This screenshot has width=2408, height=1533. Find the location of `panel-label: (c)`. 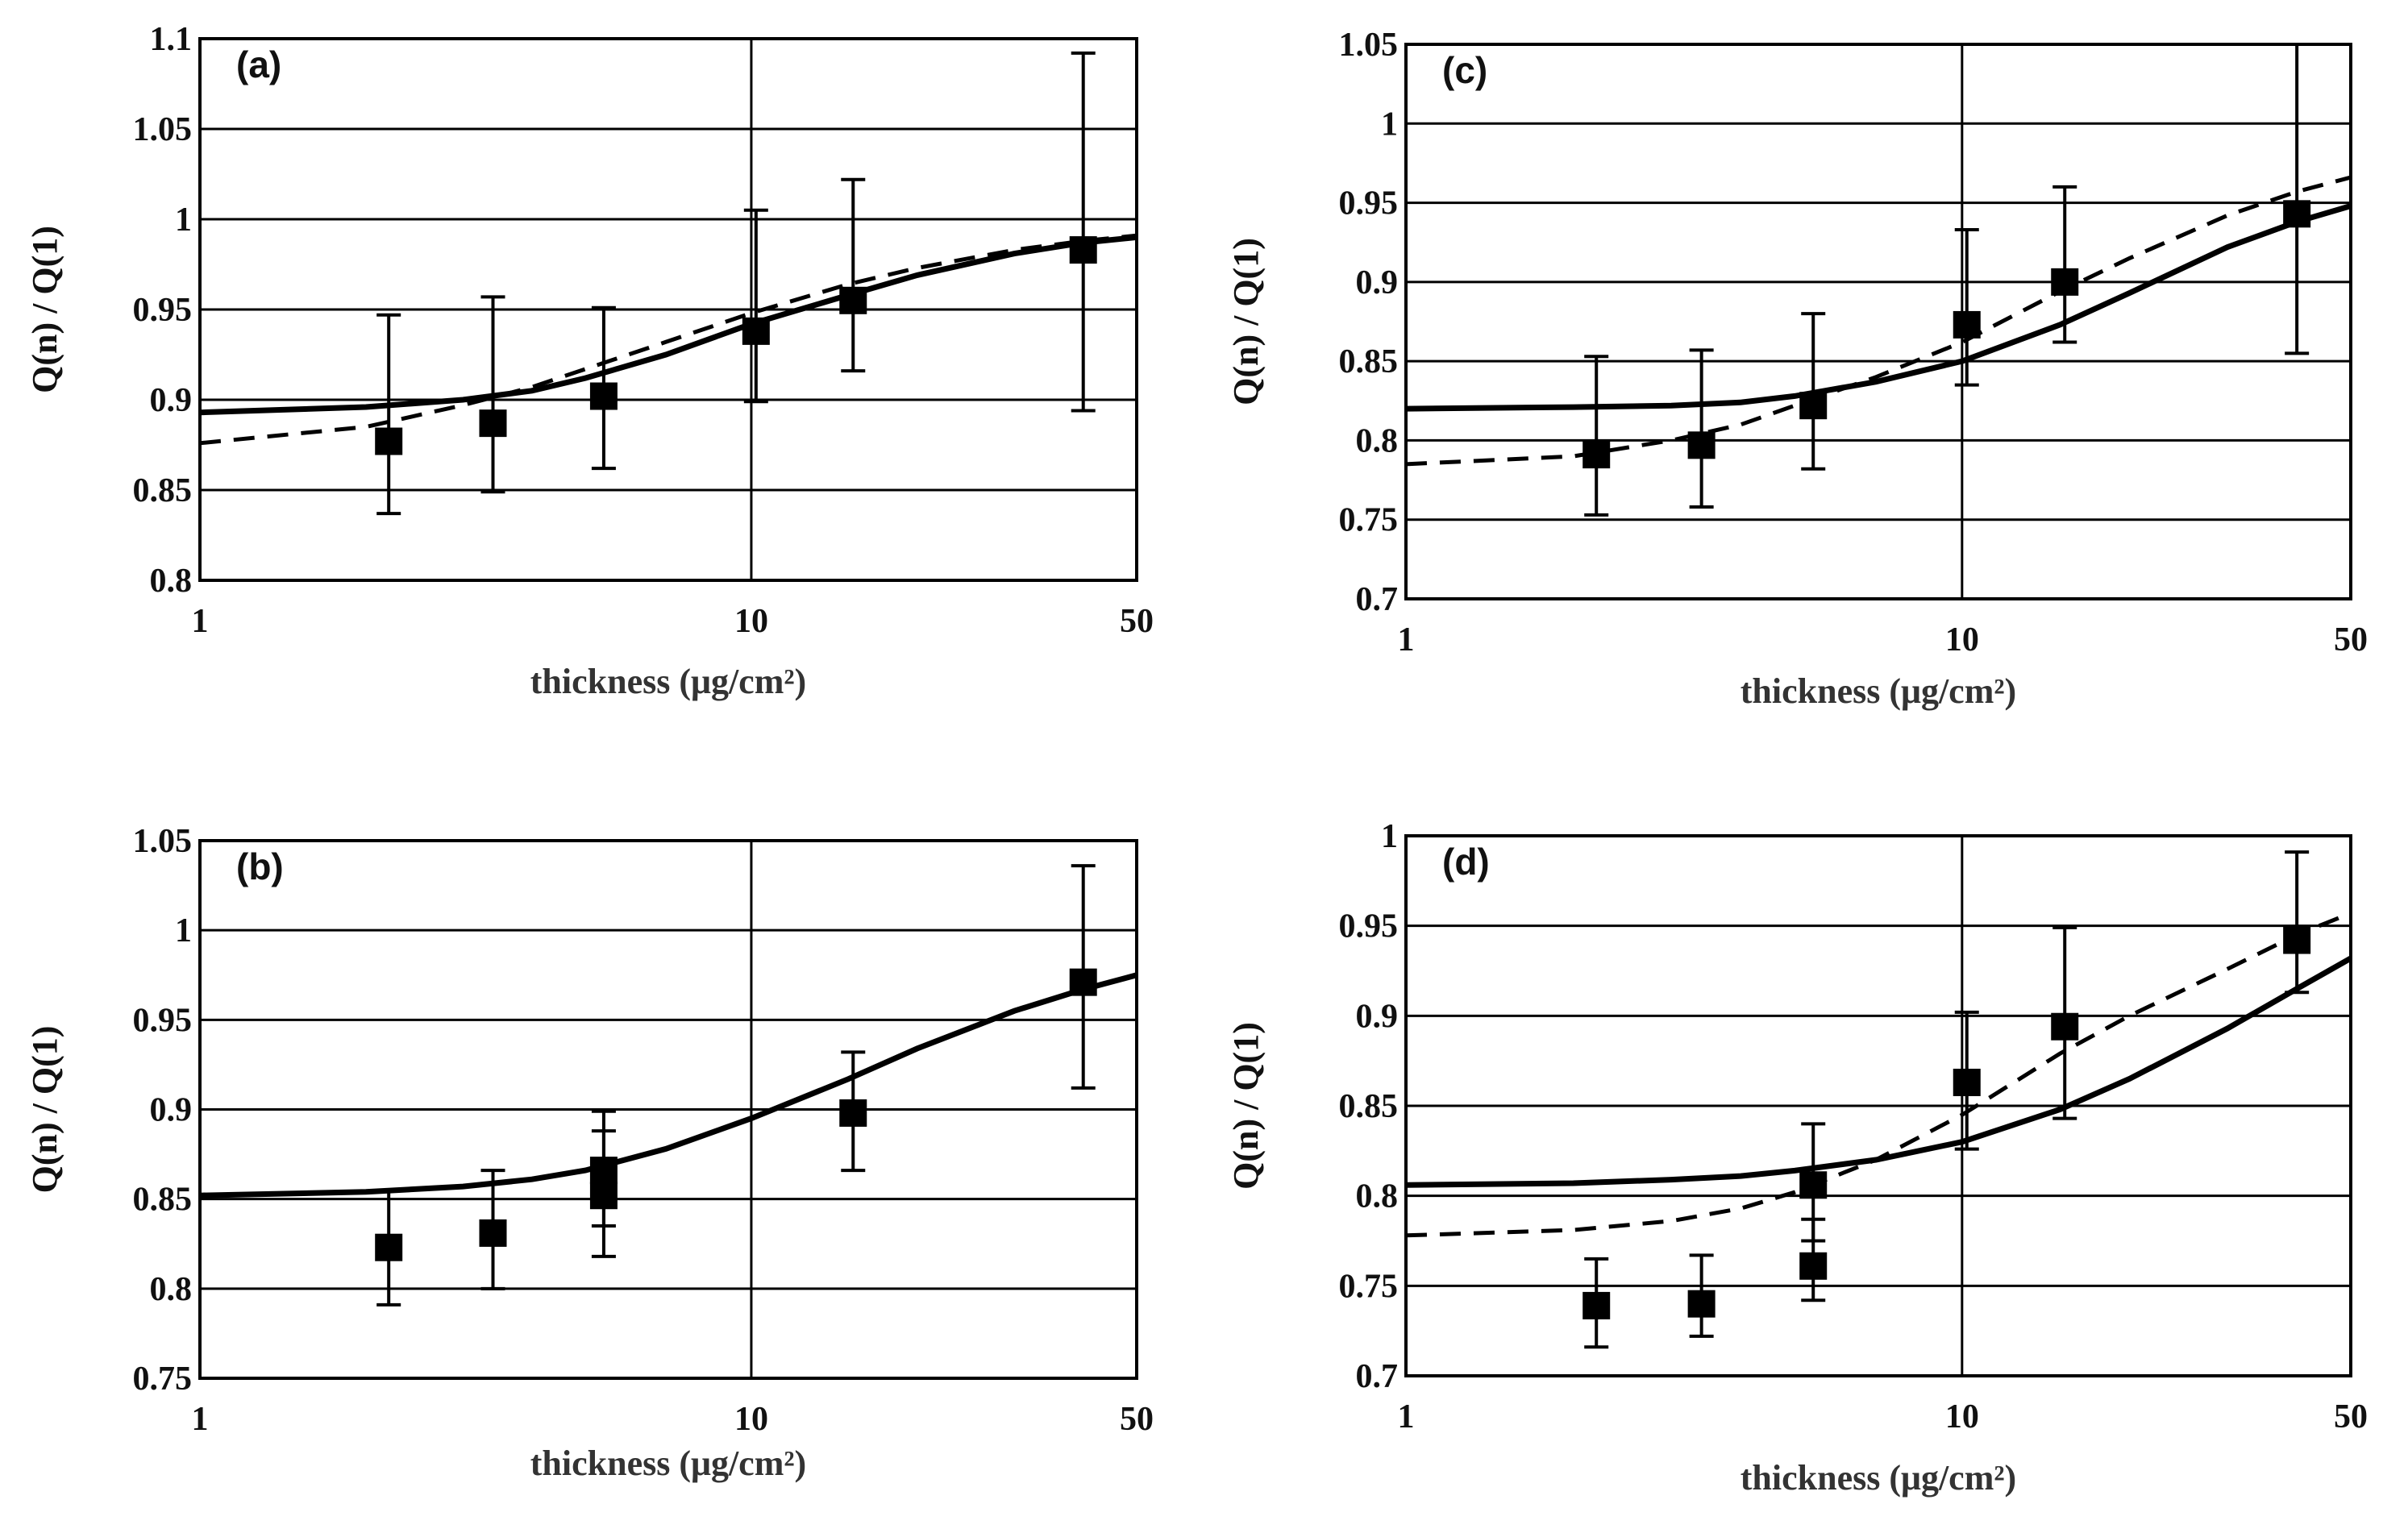

panel-label: (c) is located at coordinates (1464, 70).